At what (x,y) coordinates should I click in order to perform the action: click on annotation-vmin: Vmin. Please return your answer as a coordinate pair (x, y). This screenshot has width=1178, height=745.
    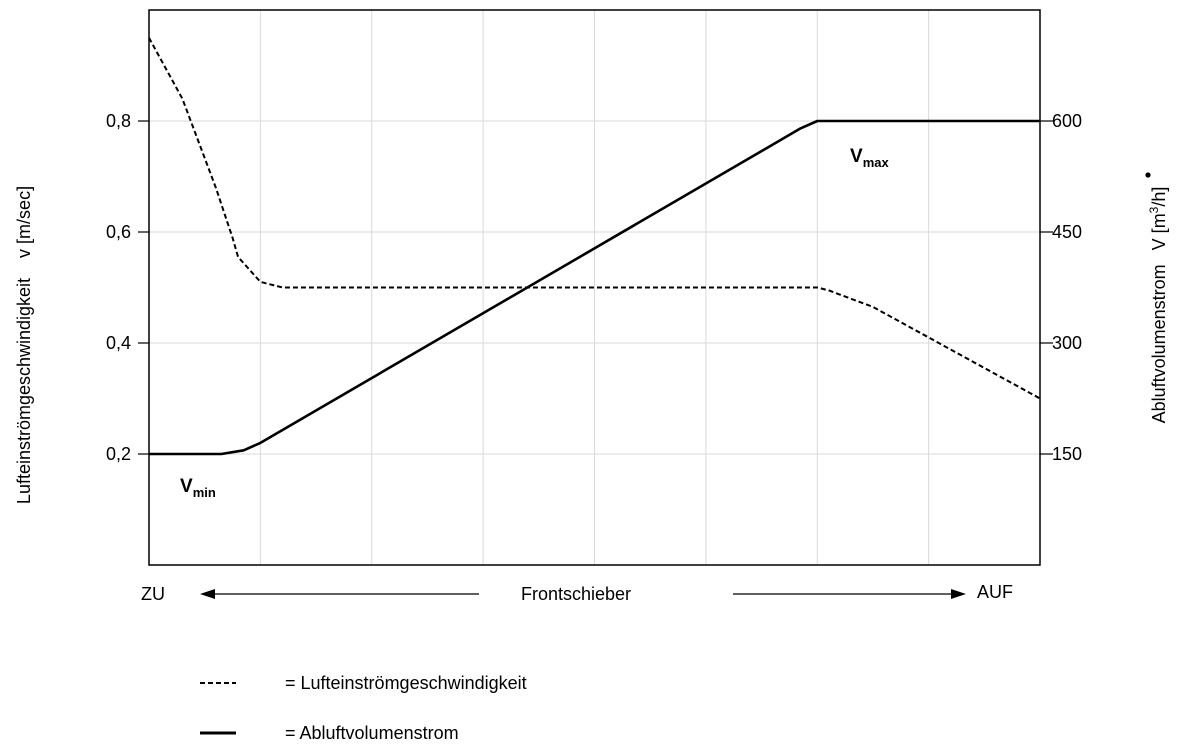
    Looking at the image, I should click on (198, 488).